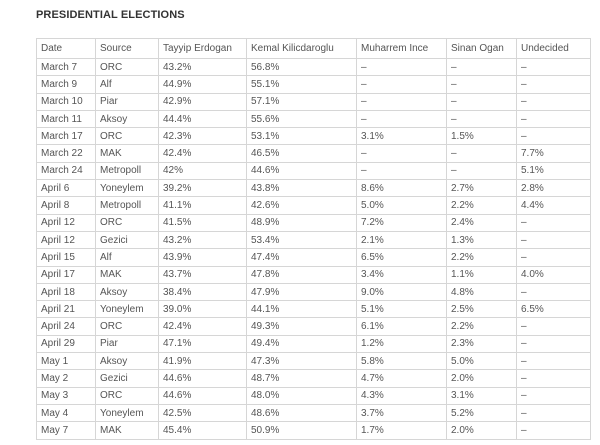 The height and width of the screenshot is (445, 600). What do you see at coordinates (202, 119) in the screenshot?
I see `table-cell: 44.4%` at bounding box center [202, 119].